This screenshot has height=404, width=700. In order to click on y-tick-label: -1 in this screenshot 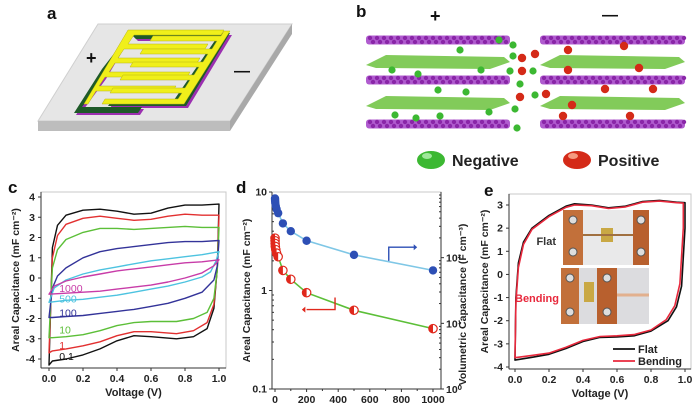, I will do `click(498, 298)`.